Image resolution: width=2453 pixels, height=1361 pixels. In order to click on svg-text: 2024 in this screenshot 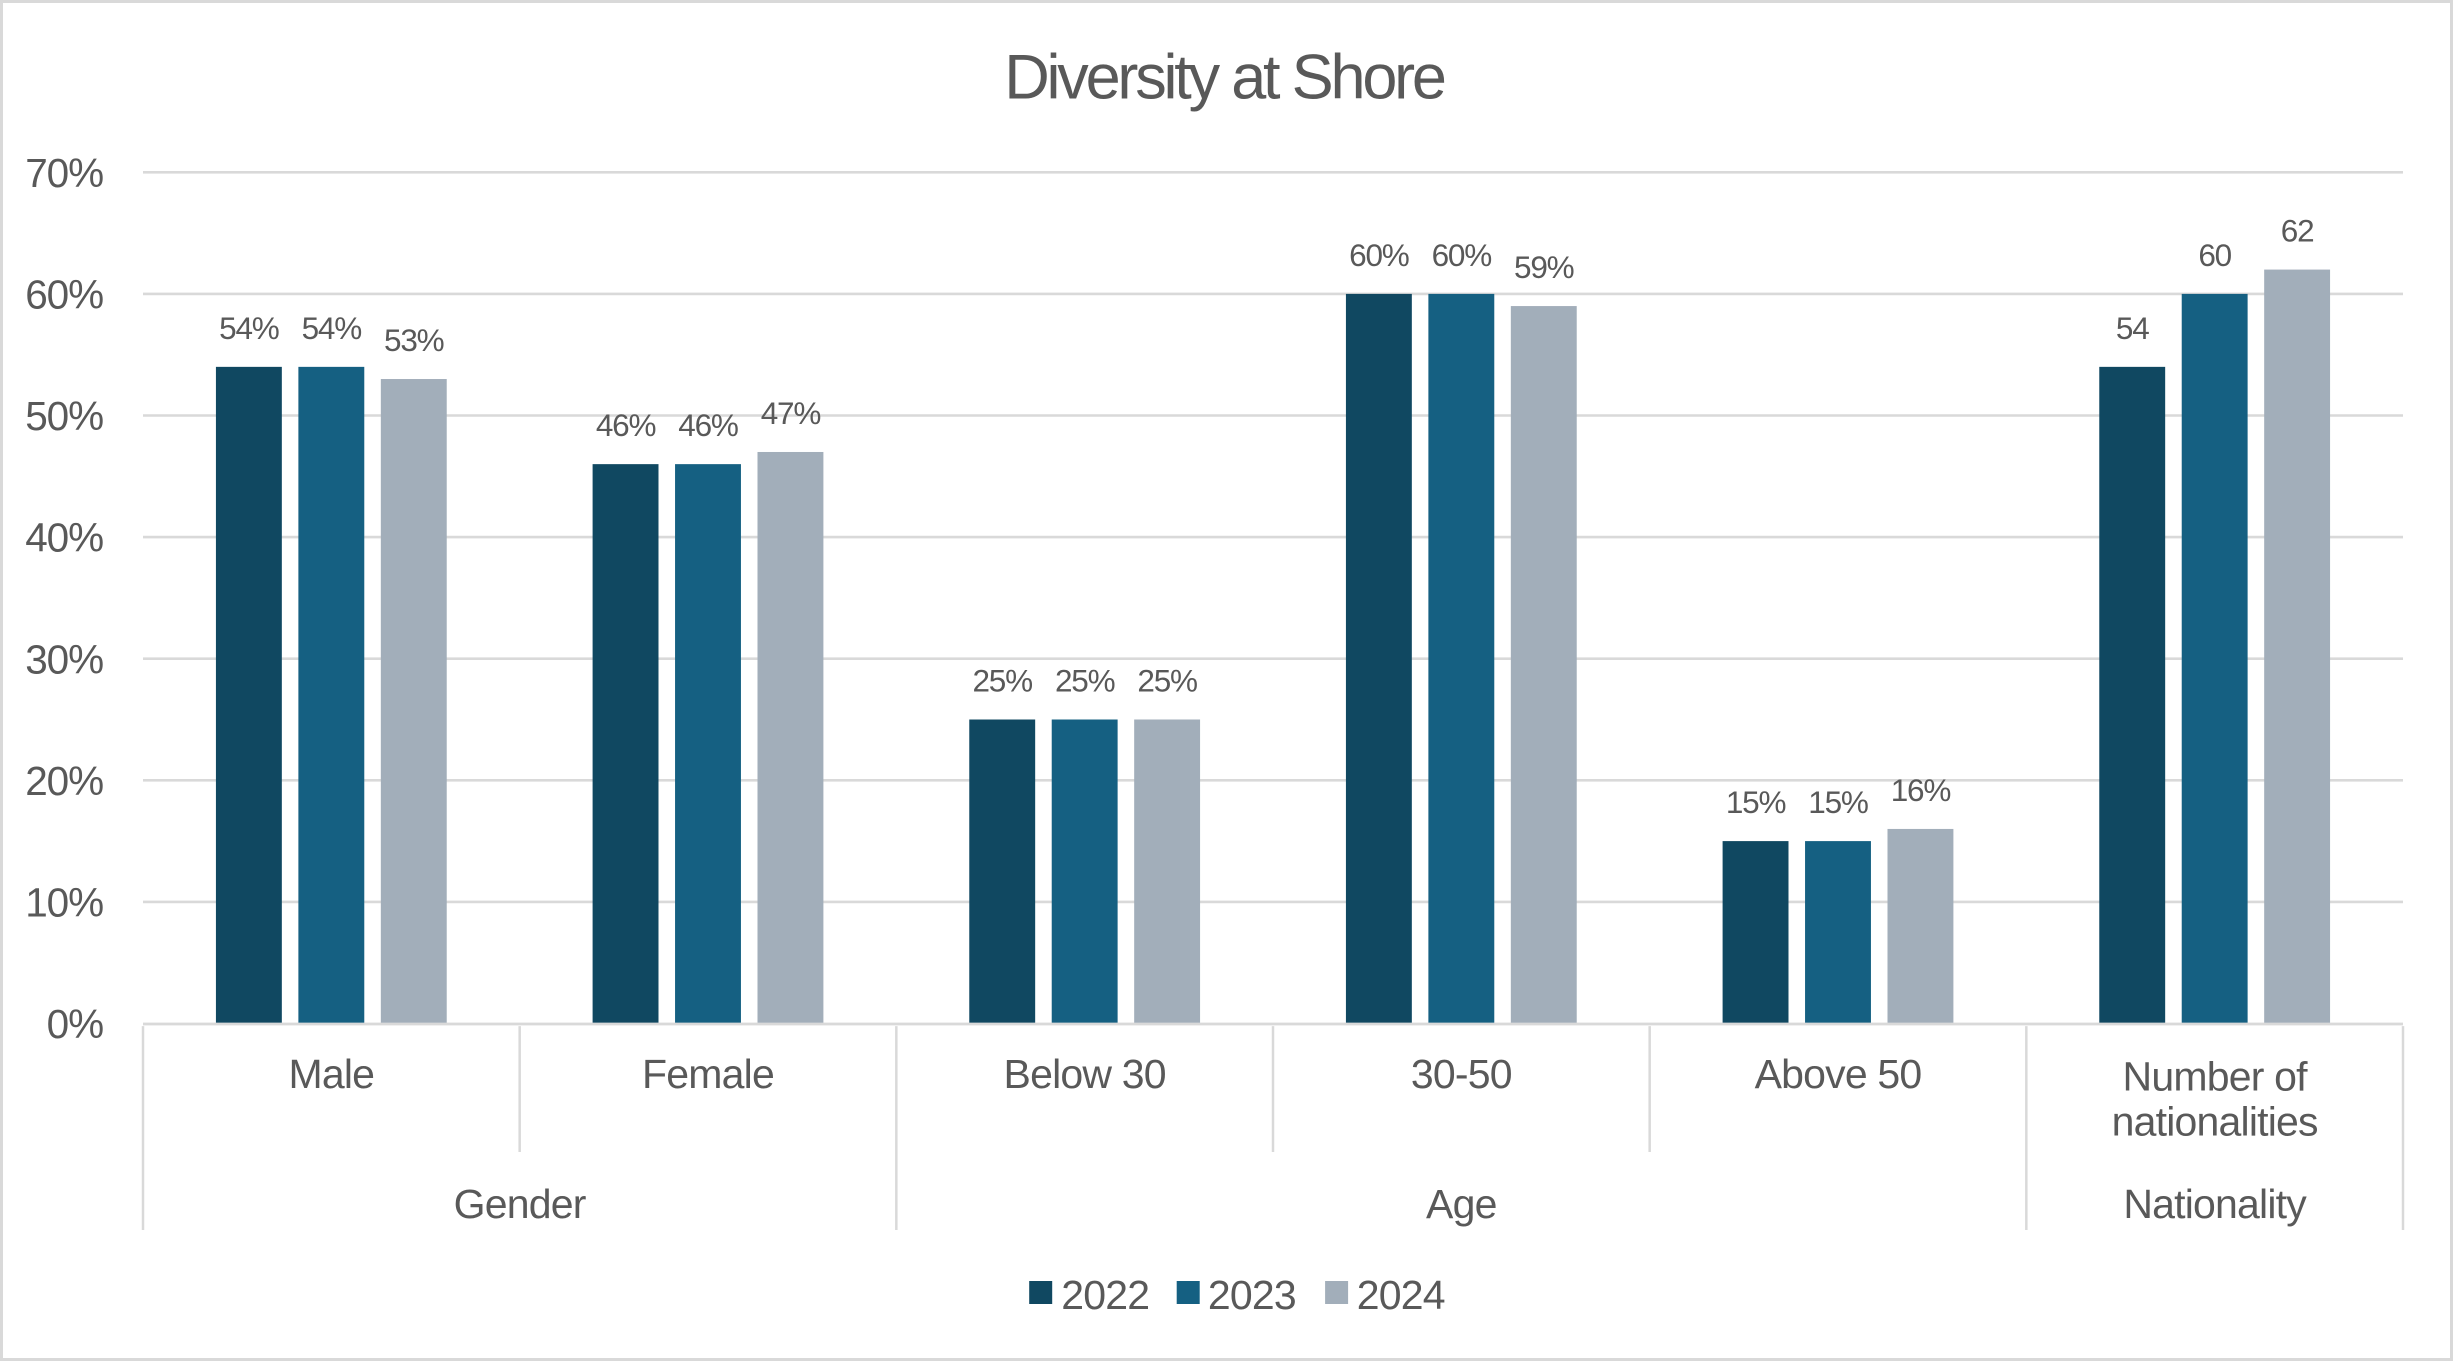, I will do `click(1401, 1295)`.